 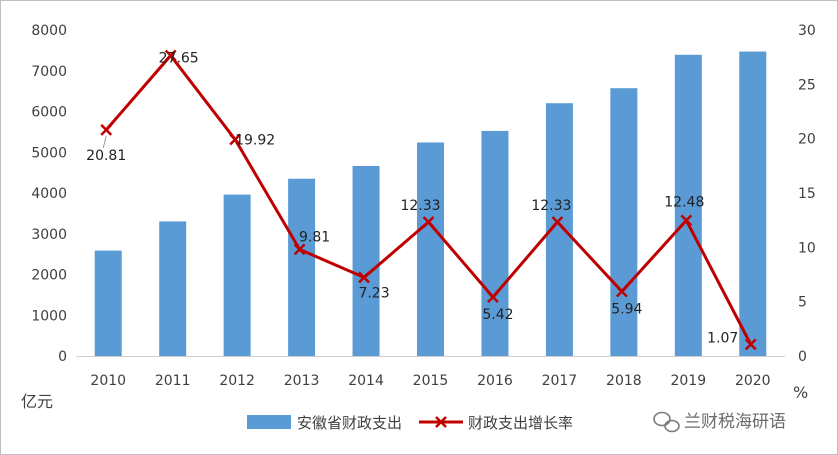 What do you see at coordinates (108, 381) in the screenshot?
I see `x-tick-label: 2010` at bounding box center [108, 381].